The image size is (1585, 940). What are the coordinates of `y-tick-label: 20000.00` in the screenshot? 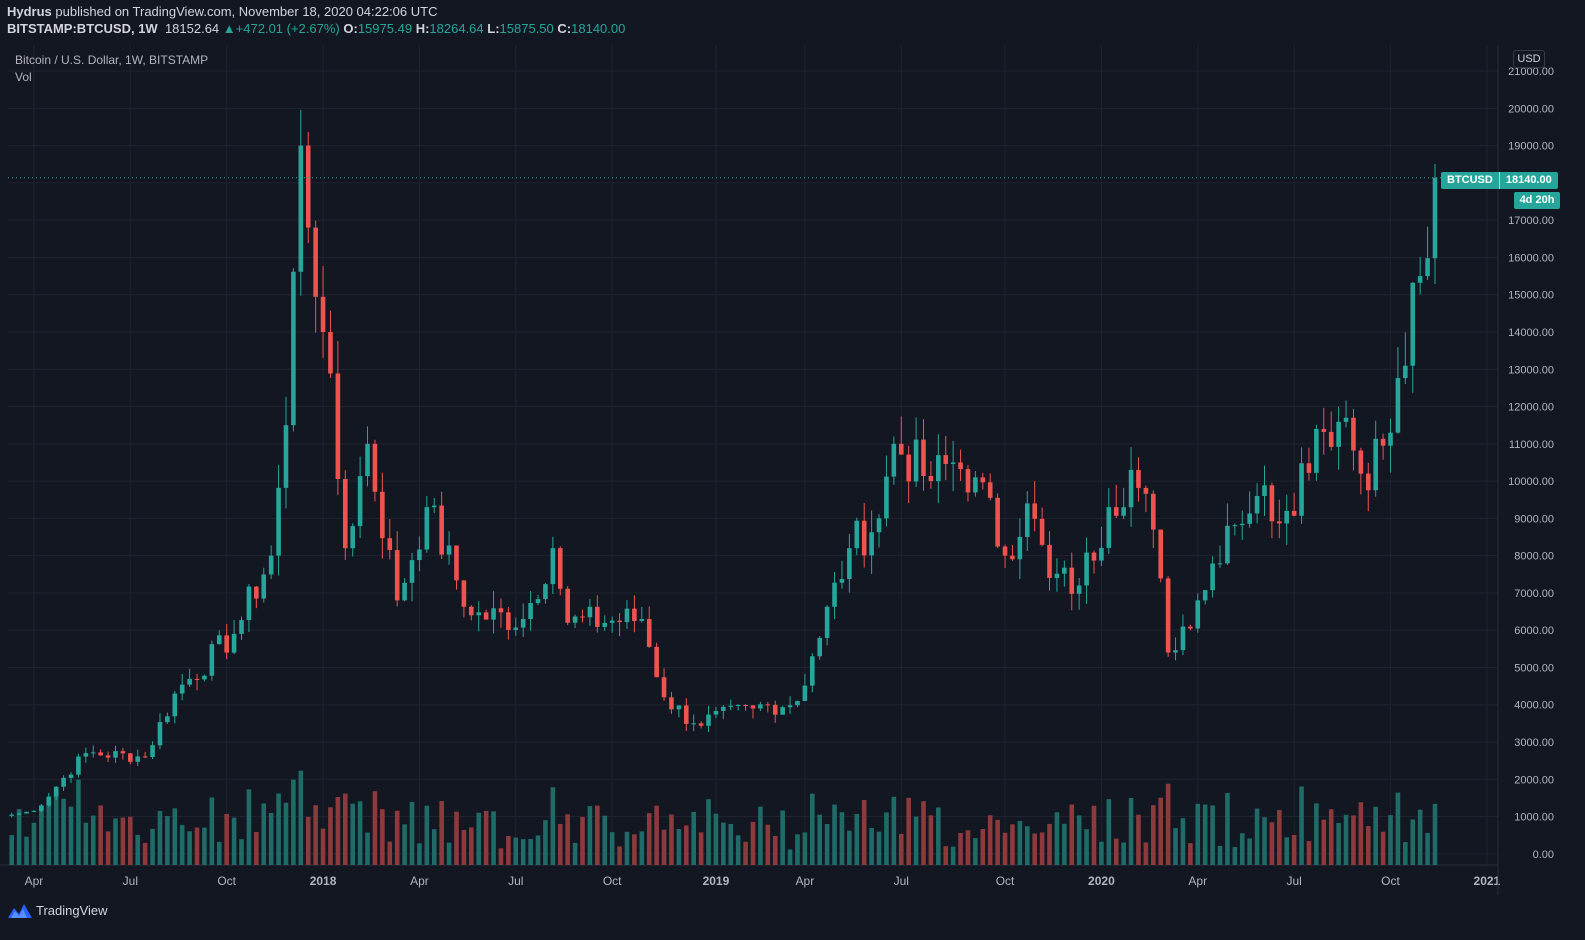 It's located at (1531, 109).